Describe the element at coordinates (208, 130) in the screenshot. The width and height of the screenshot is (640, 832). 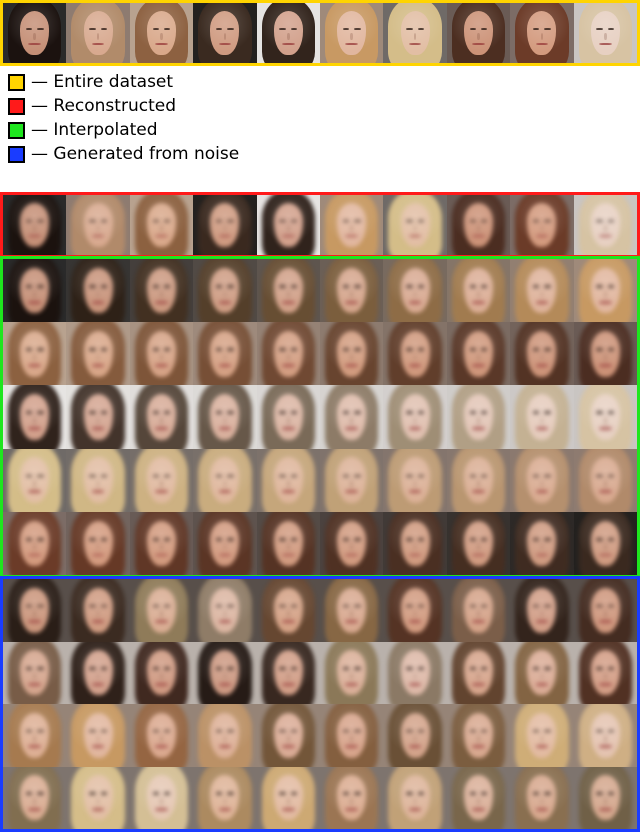
I see `legend-item-interpolated: — Interpolated` at that location.